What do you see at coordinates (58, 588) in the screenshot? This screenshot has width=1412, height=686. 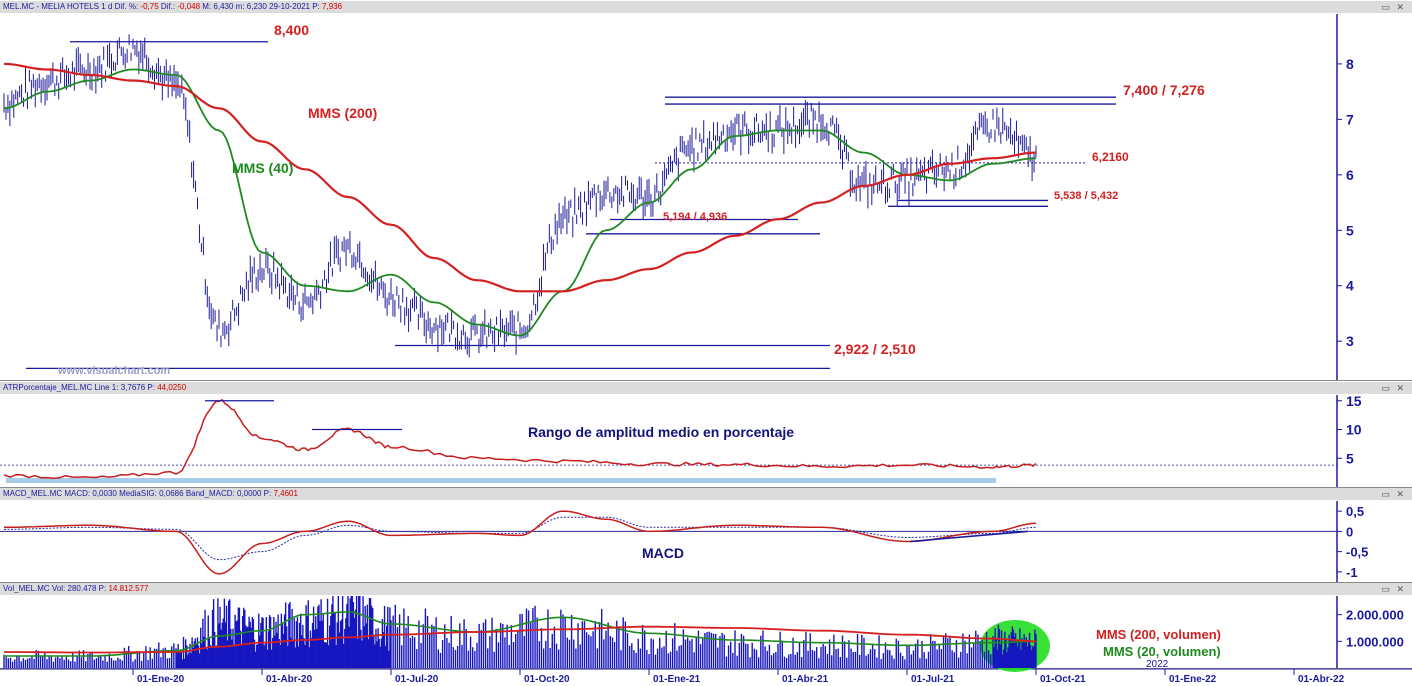 I see `vol-label: Vol:` at bounding box center [58, 588].